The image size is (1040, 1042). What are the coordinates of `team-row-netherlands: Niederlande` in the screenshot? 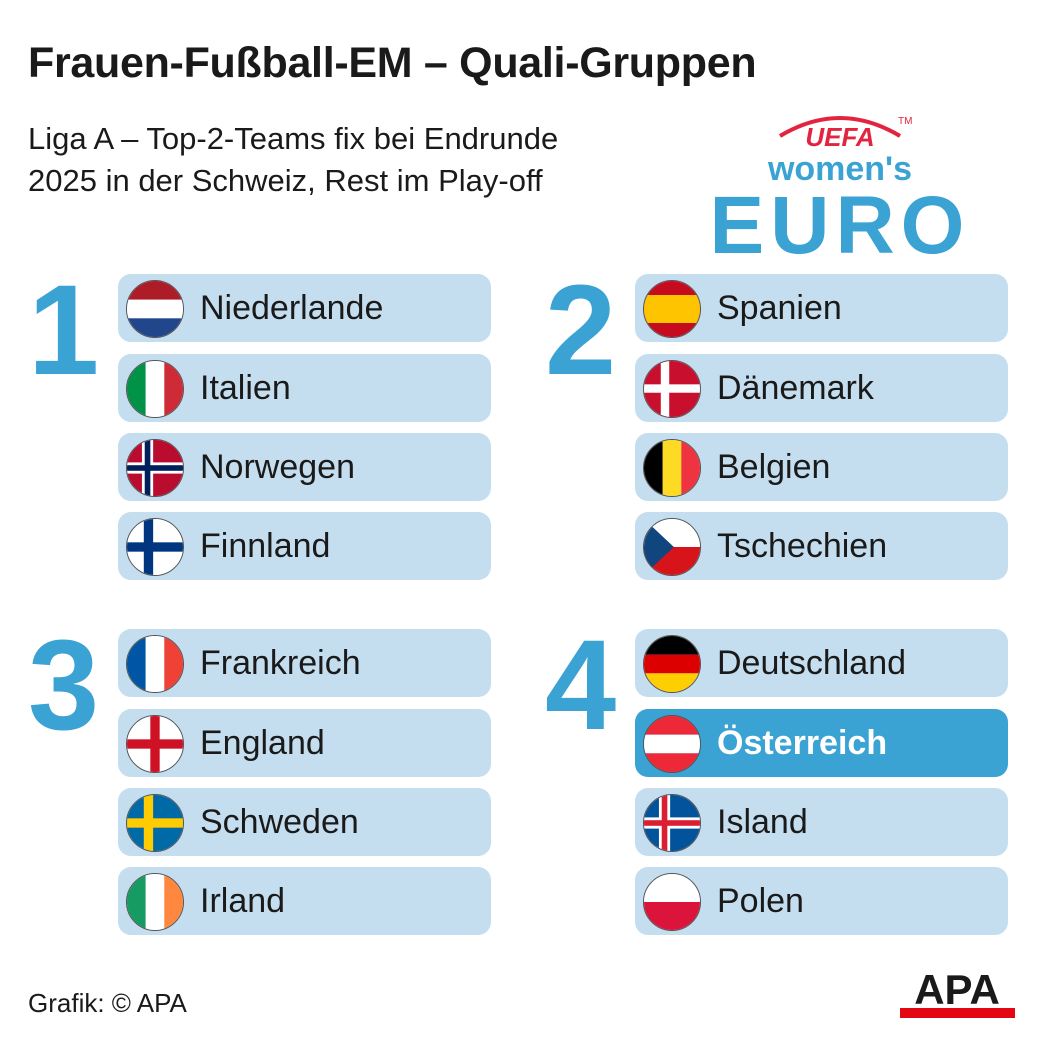 It's located at (304, 308).